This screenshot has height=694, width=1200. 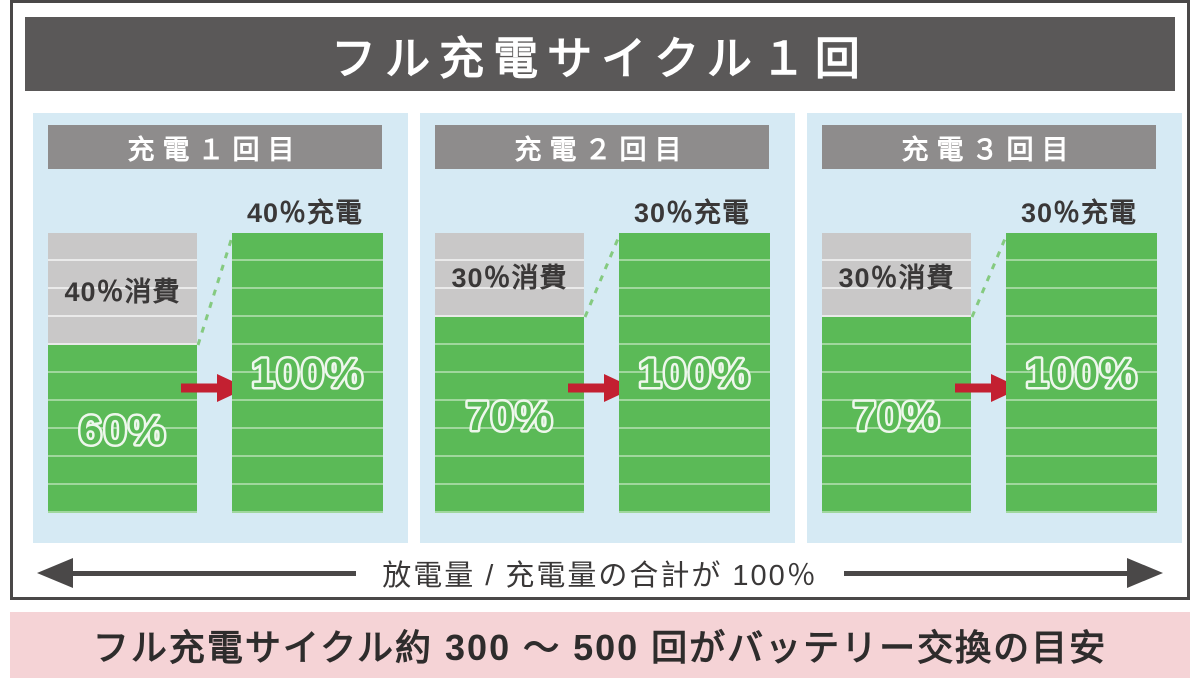 I want to click on consumed-segment: 40％消費, so click(x=122, y=289).